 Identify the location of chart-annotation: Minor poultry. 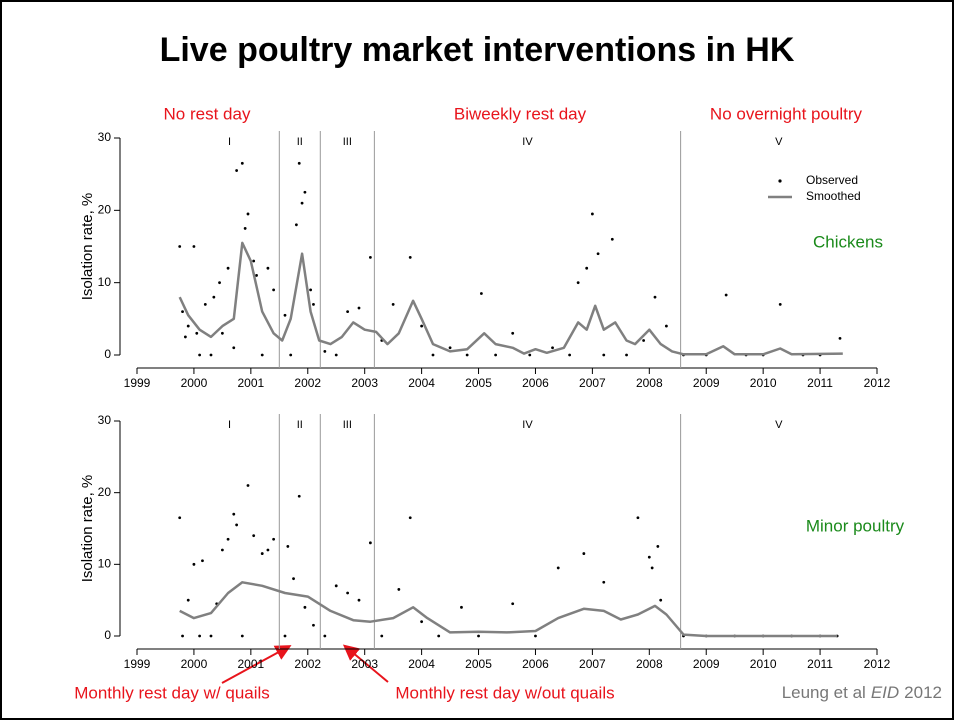
(855, 525).